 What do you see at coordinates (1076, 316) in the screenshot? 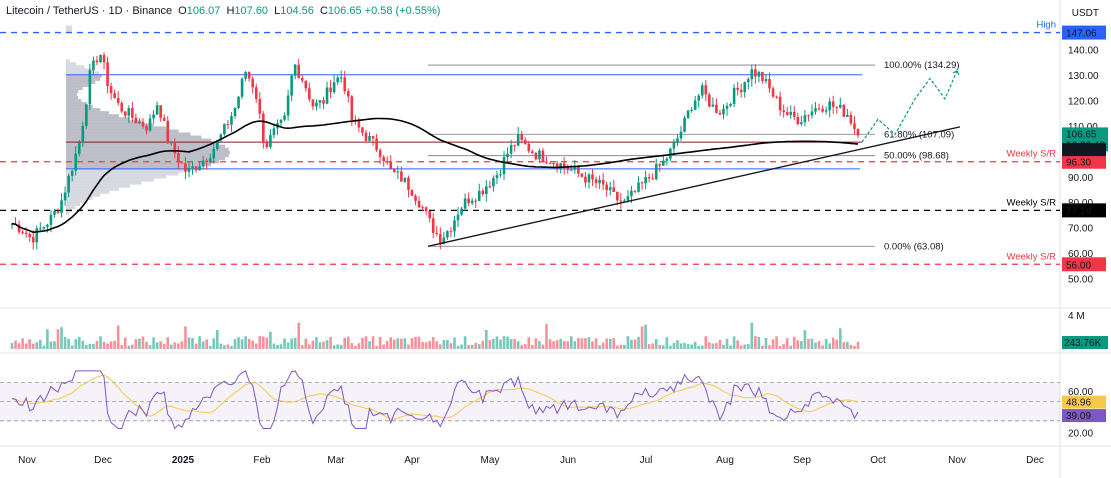
I see `volume-tick: 4 M` at bounding box center [1076, 316].